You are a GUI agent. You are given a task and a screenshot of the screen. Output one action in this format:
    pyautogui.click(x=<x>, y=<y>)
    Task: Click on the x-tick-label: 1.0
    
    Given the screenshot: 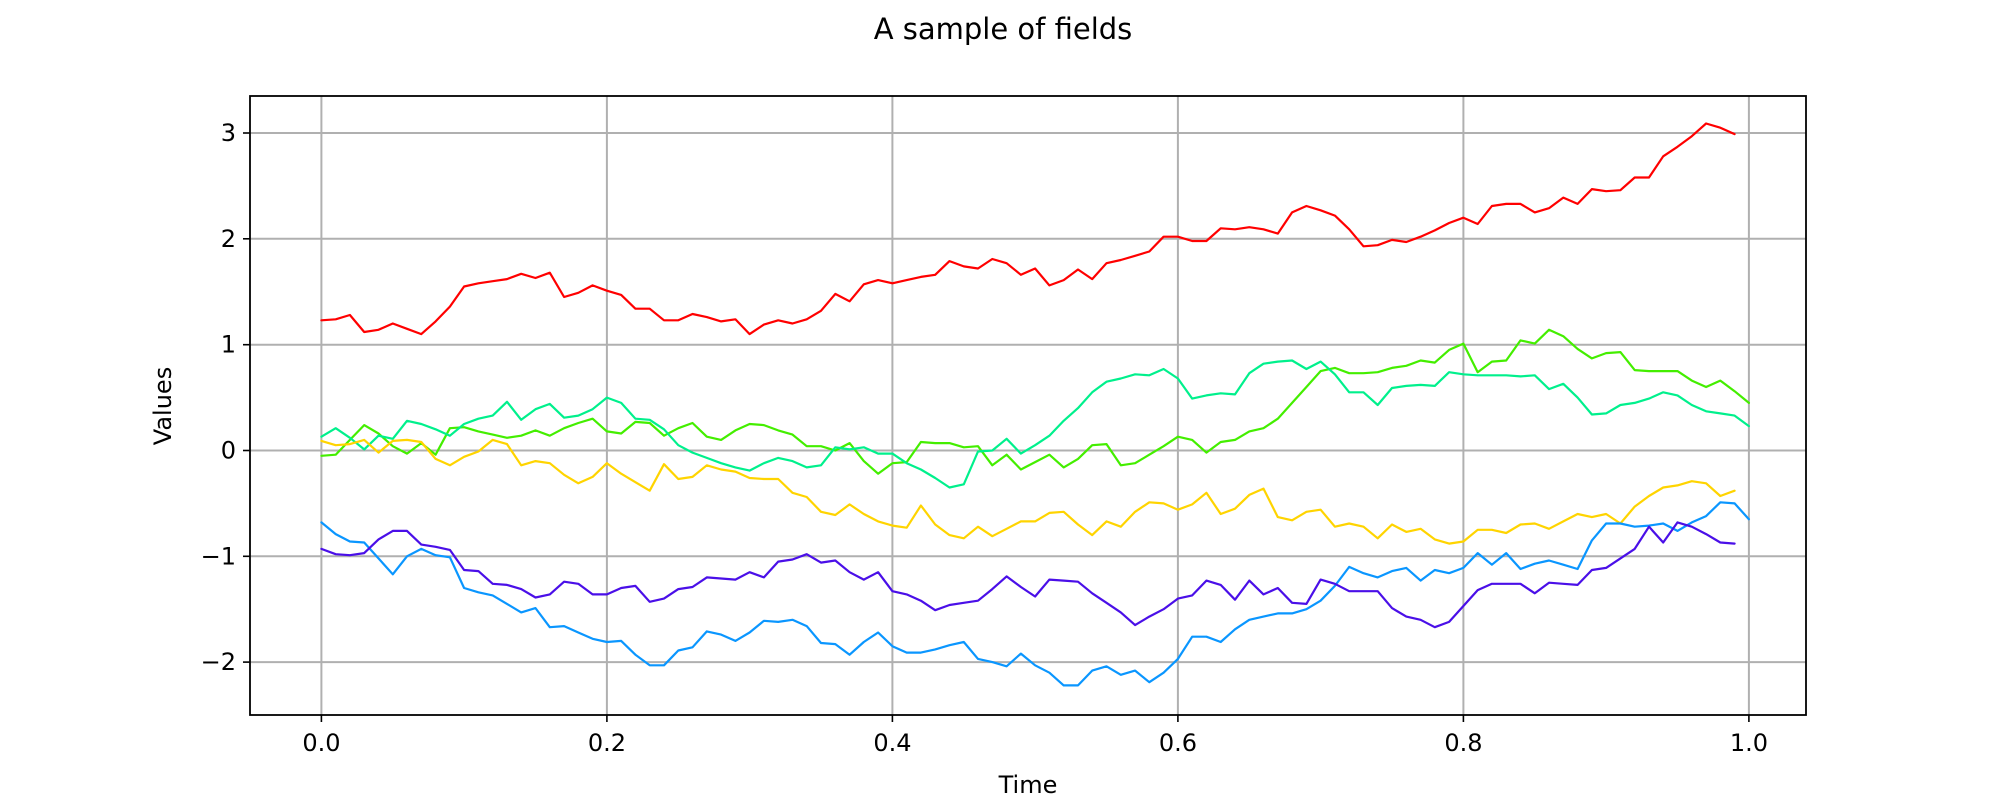 What is the action you would take?
    pyautogui.click(x=1749, y=743)
    